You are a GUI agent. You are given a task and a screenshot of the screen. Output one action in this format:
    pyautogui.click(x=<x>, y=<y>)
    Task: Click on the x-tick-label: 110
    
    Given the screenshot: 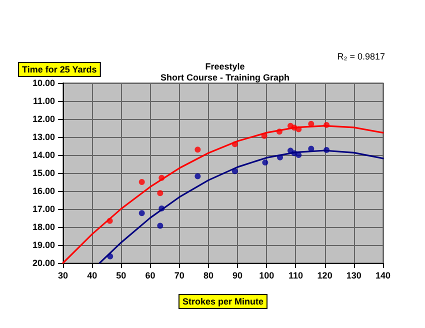 What is the action you would take?
    pyautogui.click(x=295, y=275)
    